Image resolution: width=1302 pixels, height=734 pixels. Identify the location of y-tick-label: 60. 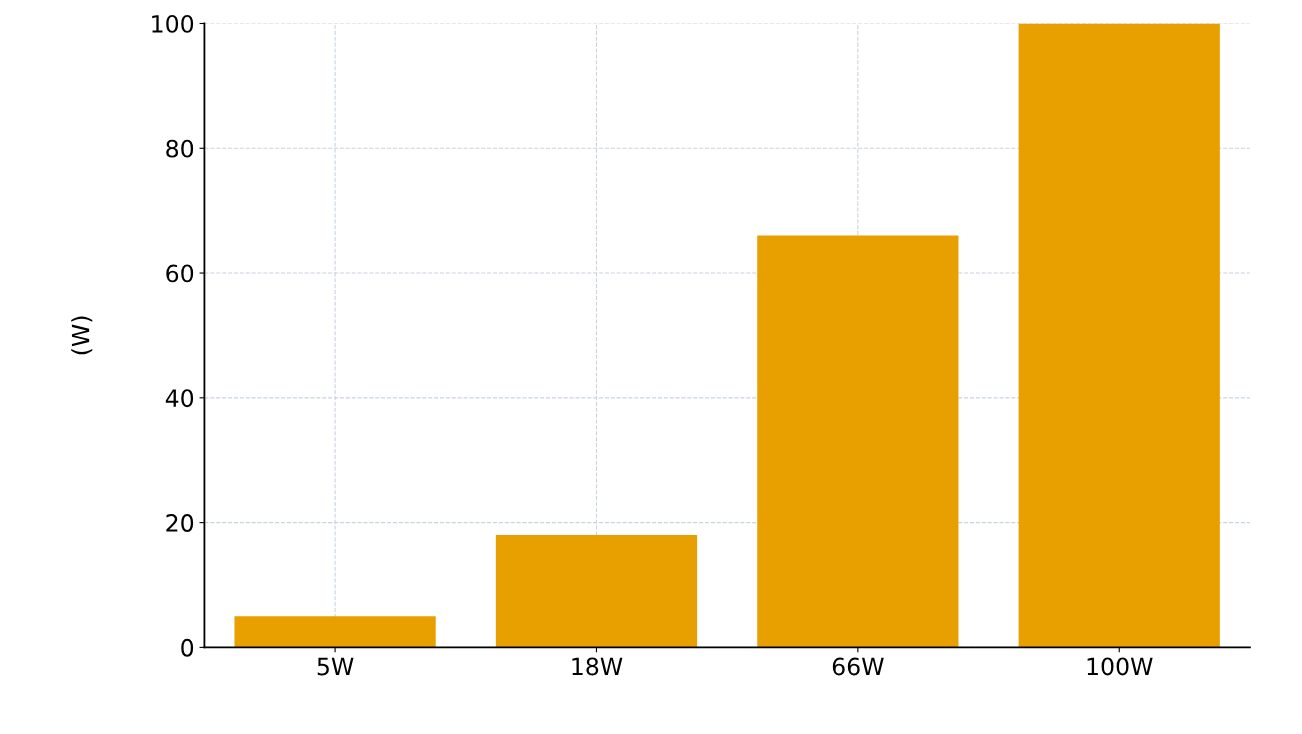
(180, 273).